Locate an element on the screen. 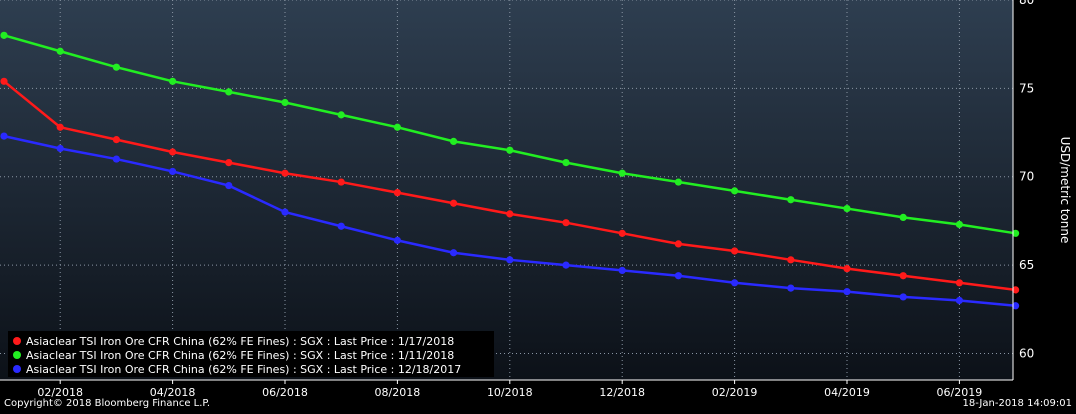 The width and height of the screenshot is (1076, 414). timestamp-text: 18-Jan-2018 14:09:01 is located at coordinates (1017, 403).